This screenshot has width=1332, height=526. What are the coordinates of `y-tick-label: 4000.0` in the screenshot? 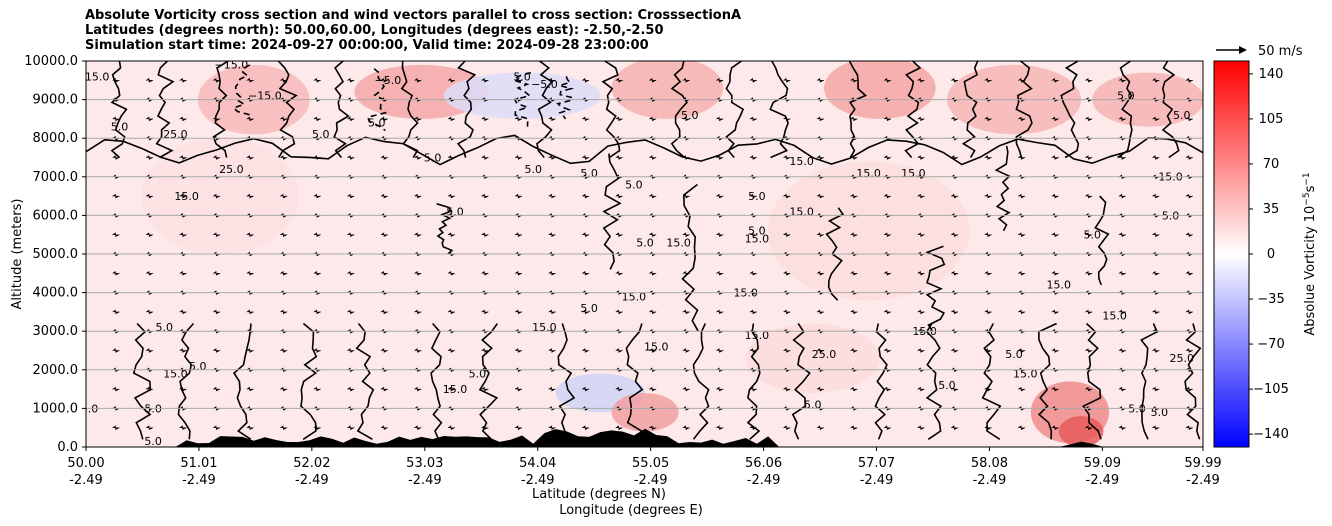 It's located at (56, 293).